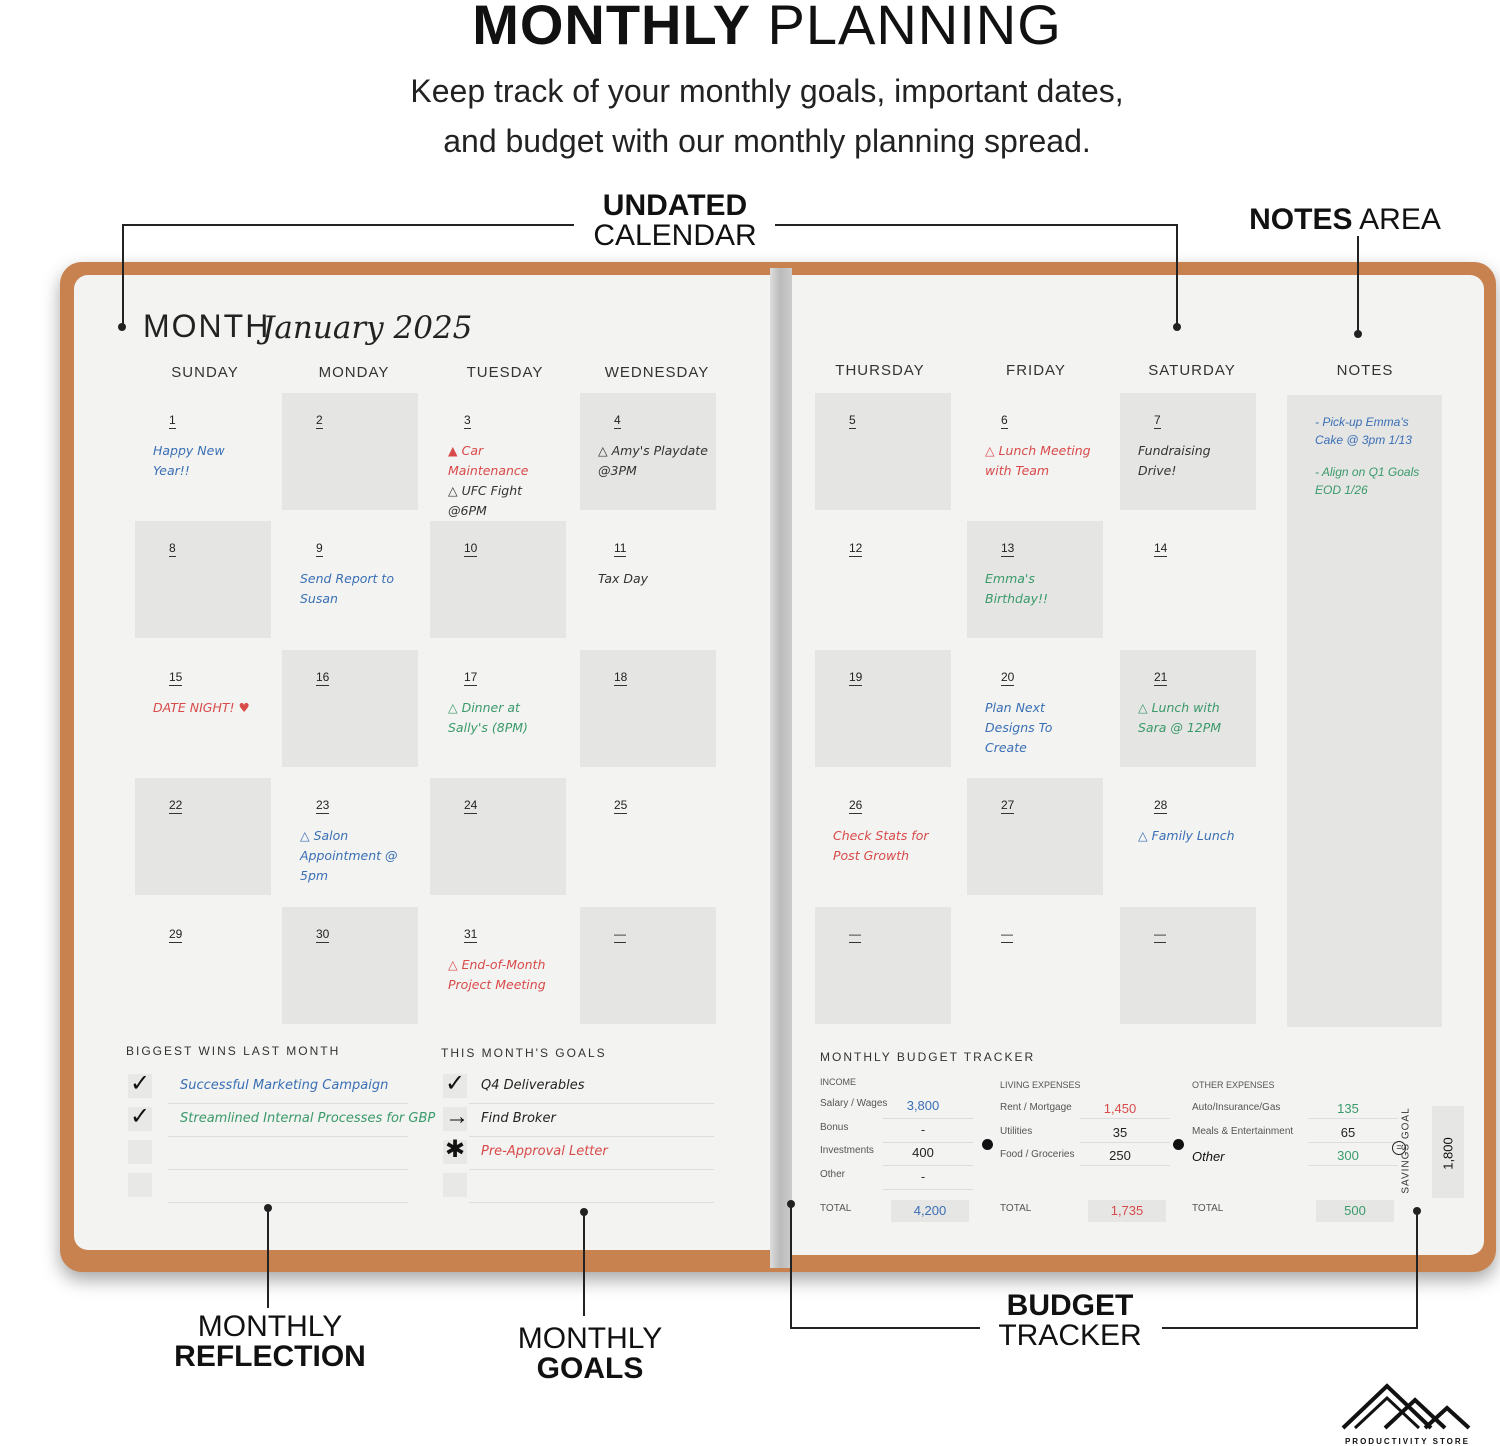  What do you see at coordinates (1008, 549) in the screenshot?
I see `day-number: 13` at bounding box center [1008, 549].